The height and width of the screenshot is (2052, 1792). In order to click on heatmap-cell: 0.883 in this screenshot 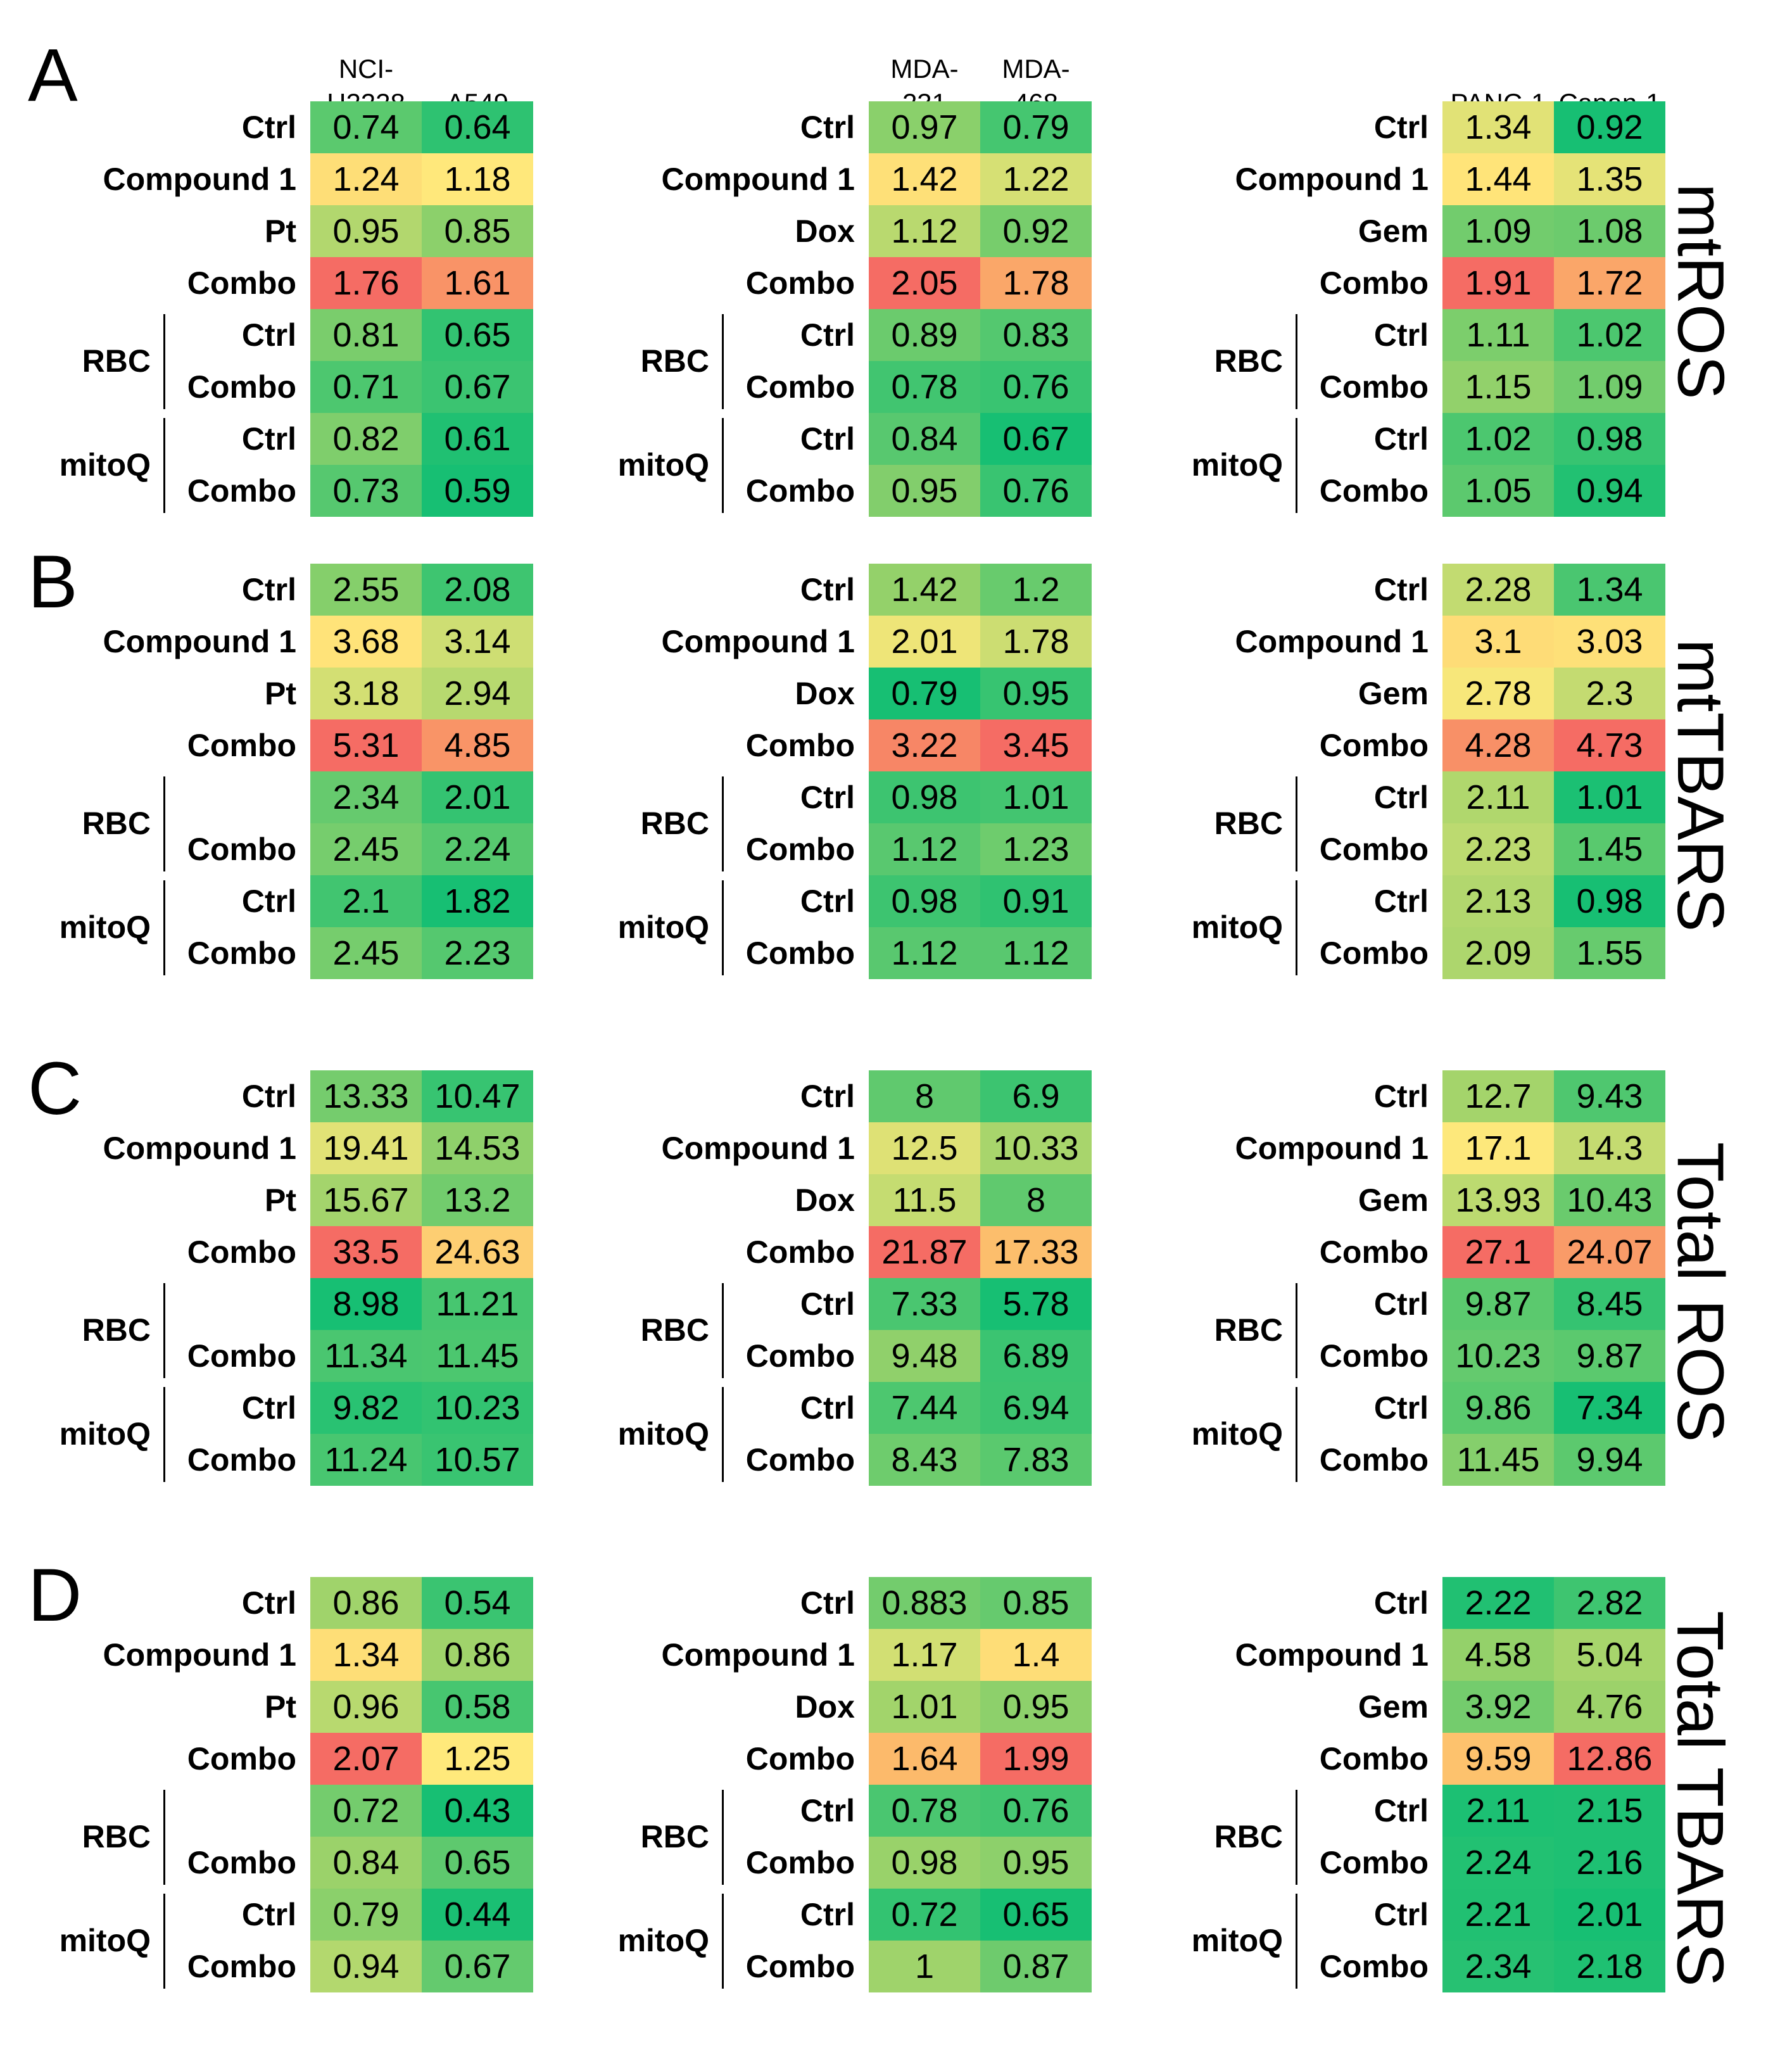, I will do `click(924, 1603)`.